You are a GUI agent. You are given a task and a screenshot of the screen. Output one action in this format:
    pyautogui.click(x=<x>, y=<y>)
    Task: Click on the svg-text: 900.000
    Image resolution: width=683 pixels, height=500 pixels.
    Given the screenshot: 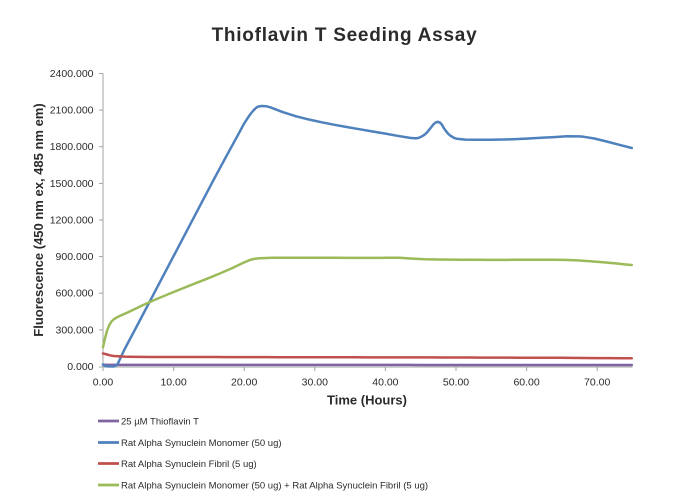 What is the action you would take?
    pyautogui.click(x=75, y=257)
    